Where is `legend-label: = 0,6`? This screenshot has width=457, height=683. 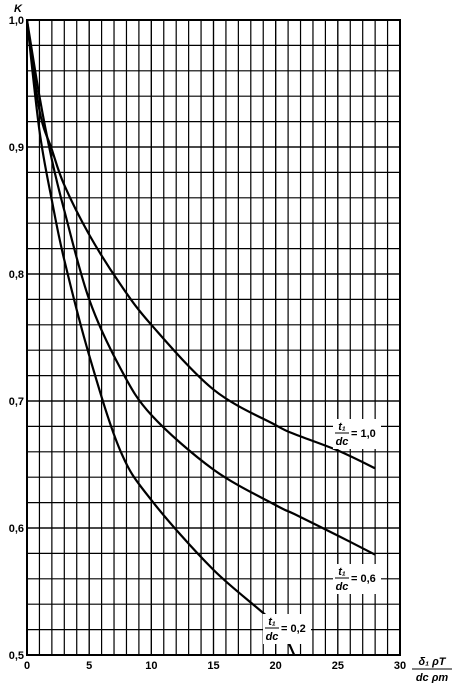 legend-label: = 0,6 is located at coordinates (363, 579).